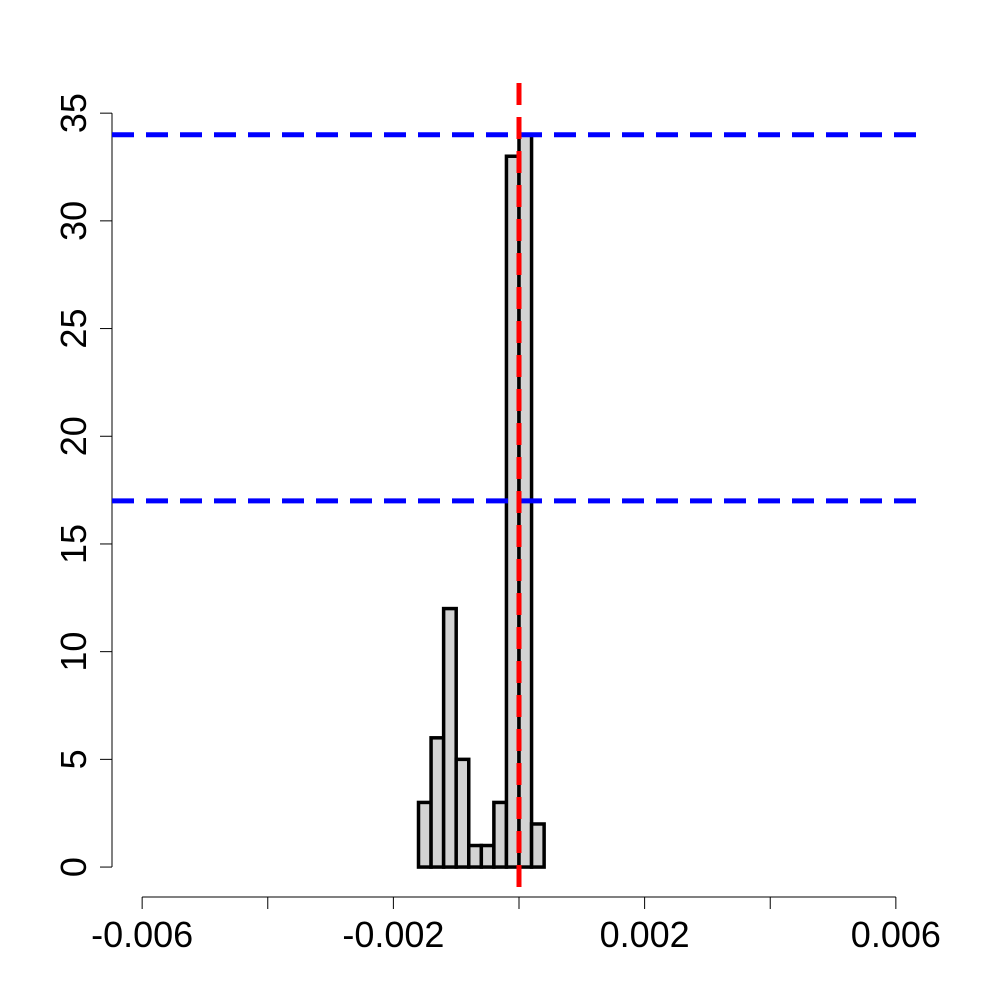 This screenshot has height=1000, width=1000. I want to click on y-tick-label: 5, so click(73, 759).